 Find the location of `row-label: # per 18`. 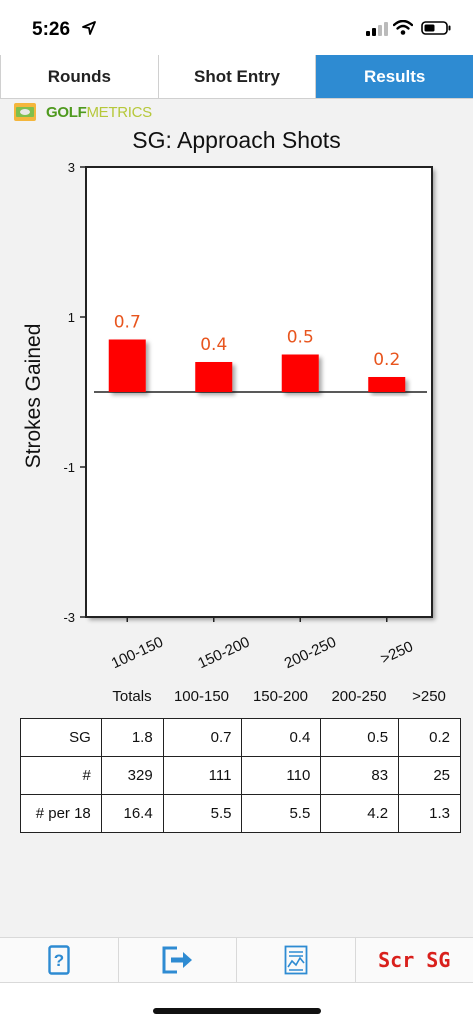

row-label: # per 18 is located at coordinates (61, 813).